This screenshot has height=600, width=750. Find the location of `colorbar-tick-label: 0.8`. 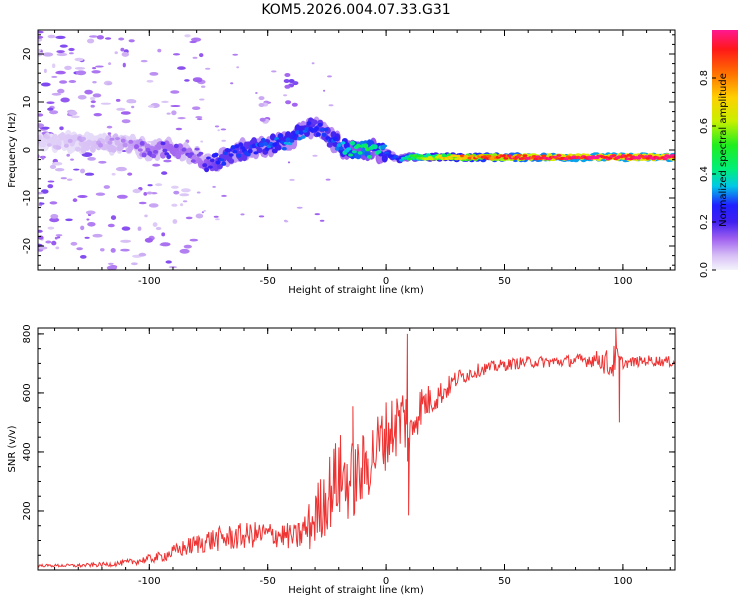

colorbar-tick-label: 0.8 is located at coordinates (704, 78).